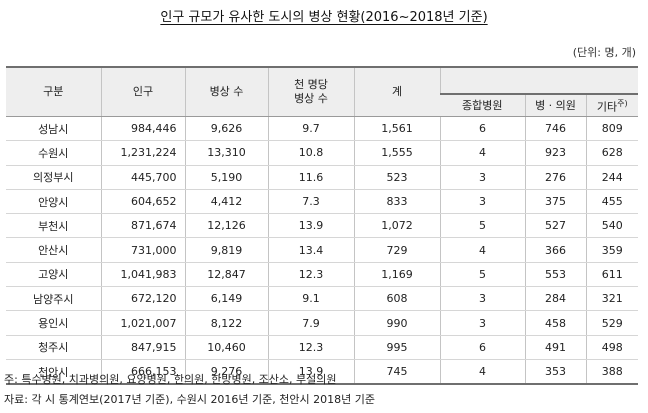  I want to click on cell-city: 청주시, so click(53, 347).